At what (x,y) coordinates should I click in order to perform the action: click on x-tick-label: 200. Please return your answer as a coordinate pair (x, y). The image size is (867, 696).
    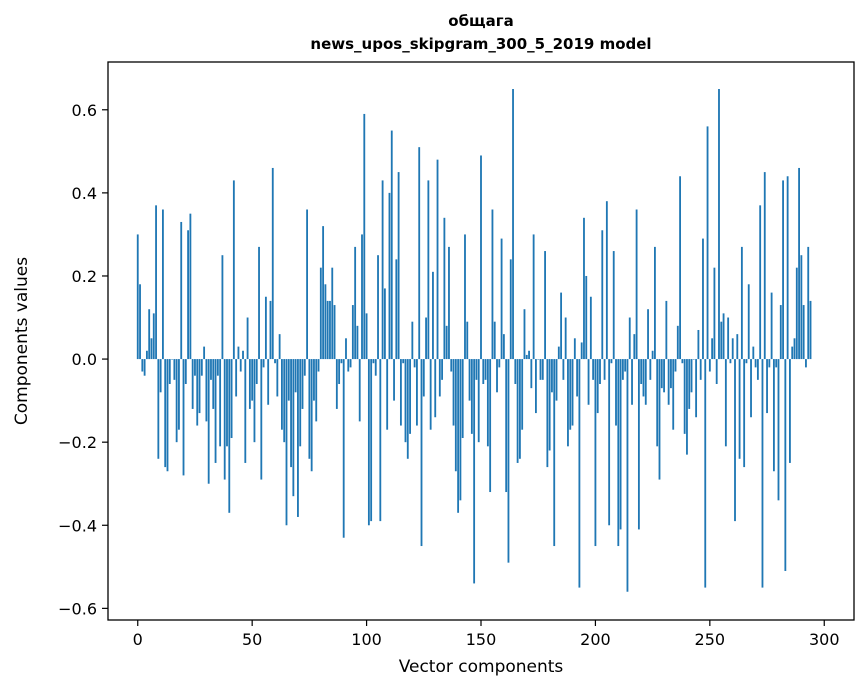
    Looking at the image, I should click on (595, 639).